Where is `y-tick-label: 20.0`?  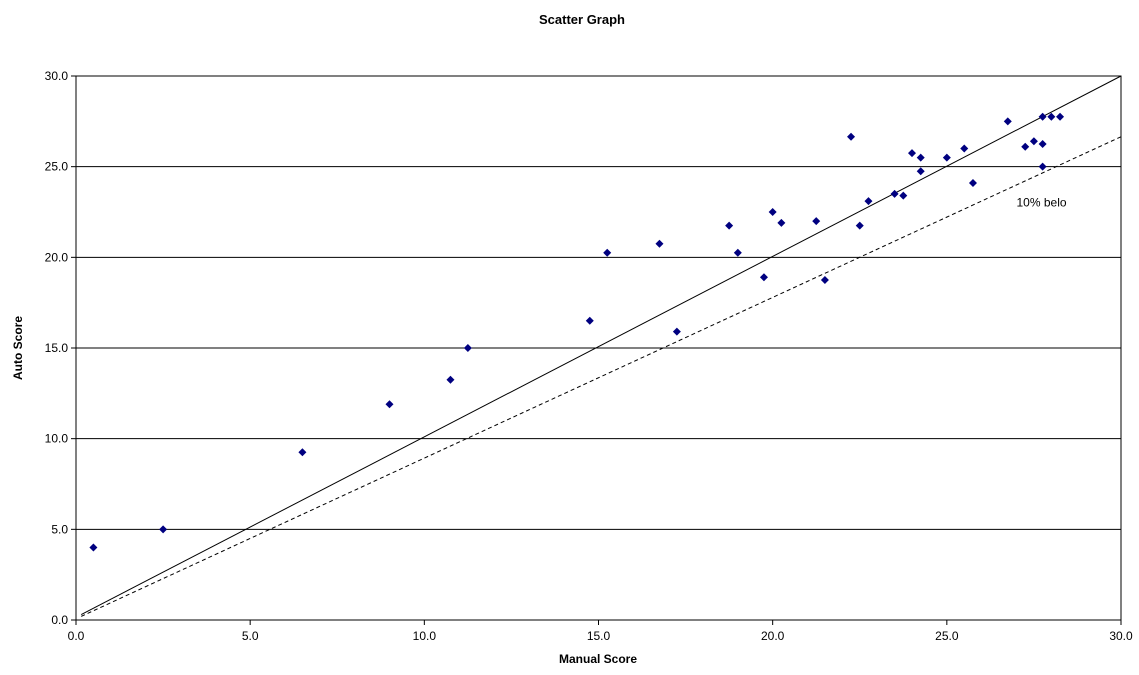
y-tick-label: 20.0 is located at coordinates (57, 257).